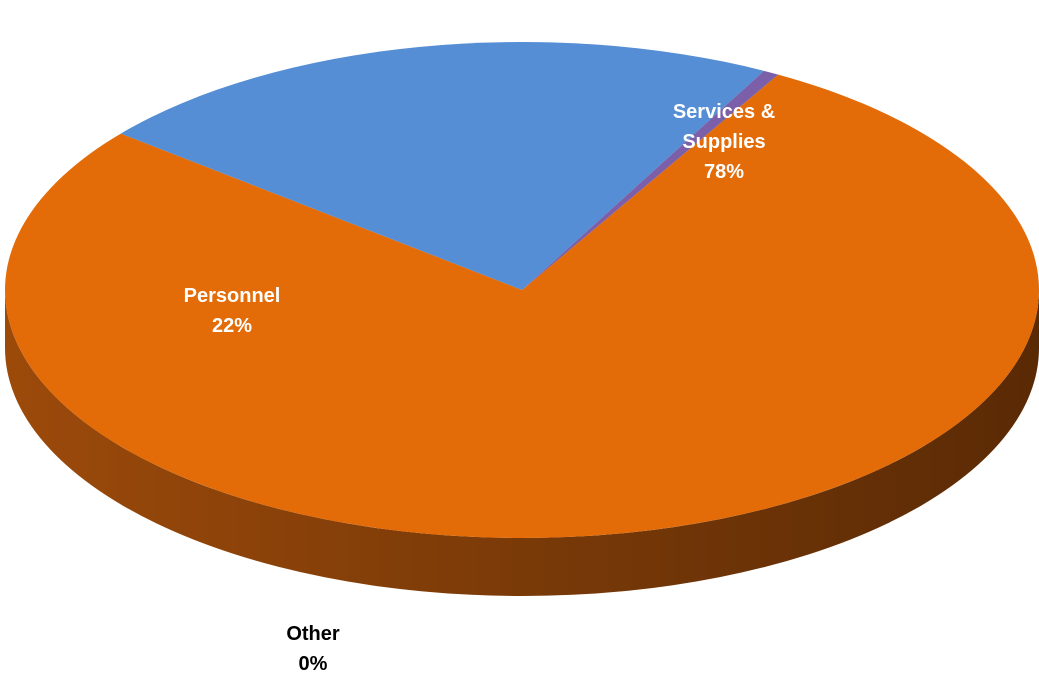 This screenshot has width=1039, height=680. Describe the element at coordinates (313, 664) in the screenshot. I see `pie-percent-label: 0%` at that location.